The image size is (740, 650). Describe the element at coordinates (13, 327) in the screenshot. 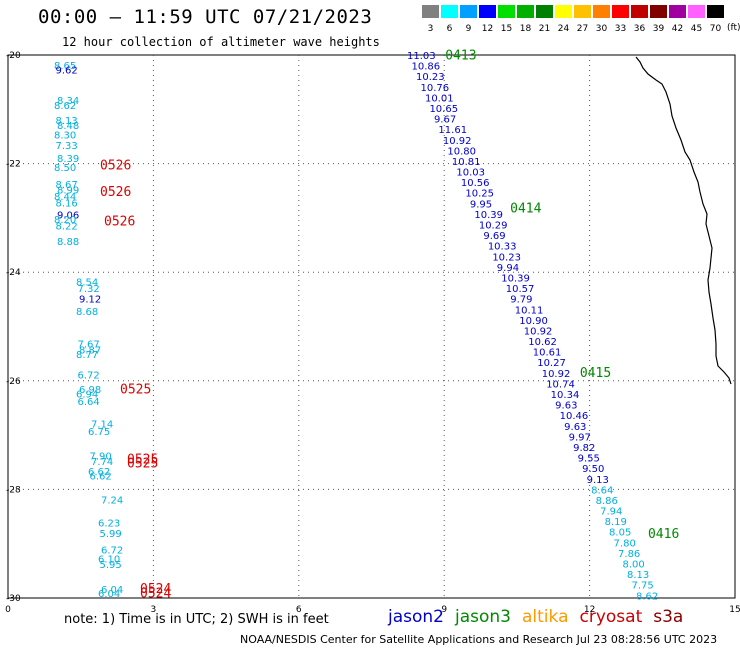

I see `latitude-labels: -20 -22 -24 -26 -28 -30` at that location.